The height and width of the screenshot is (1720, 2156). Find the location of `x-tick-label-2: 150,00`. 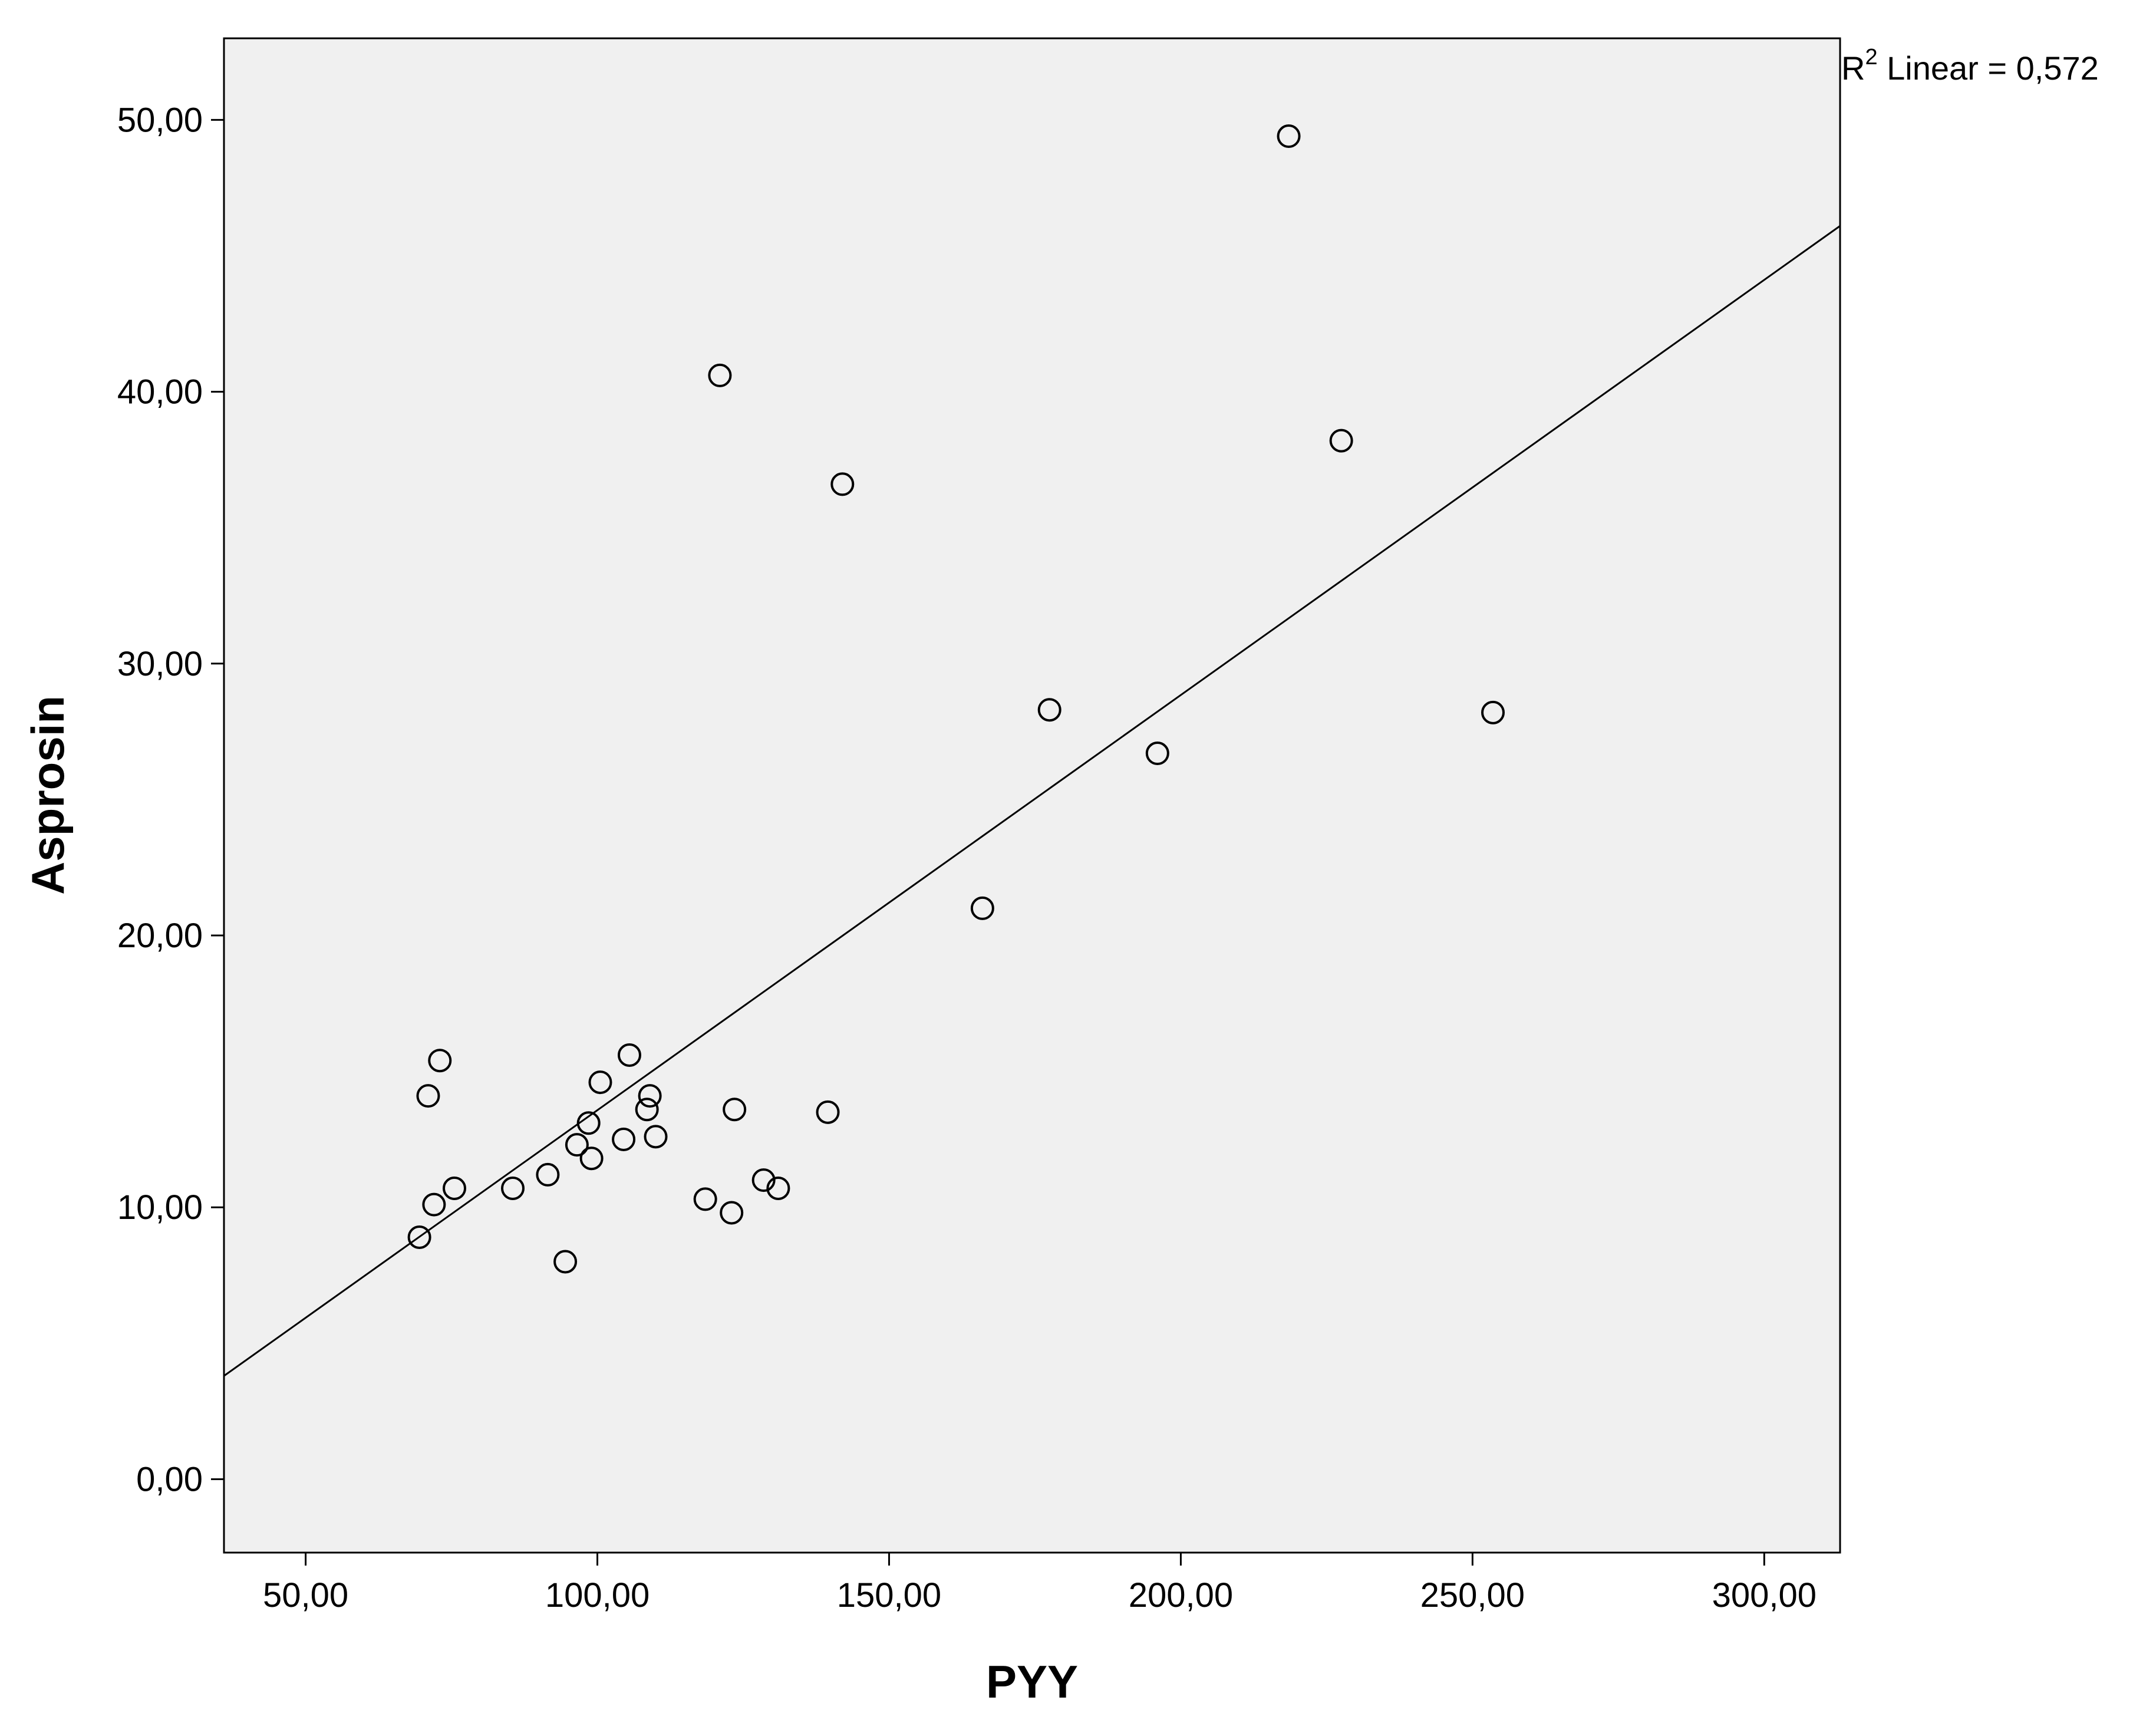

x-tick-label-2: 150,00 is located at coordinates (889, 1595).